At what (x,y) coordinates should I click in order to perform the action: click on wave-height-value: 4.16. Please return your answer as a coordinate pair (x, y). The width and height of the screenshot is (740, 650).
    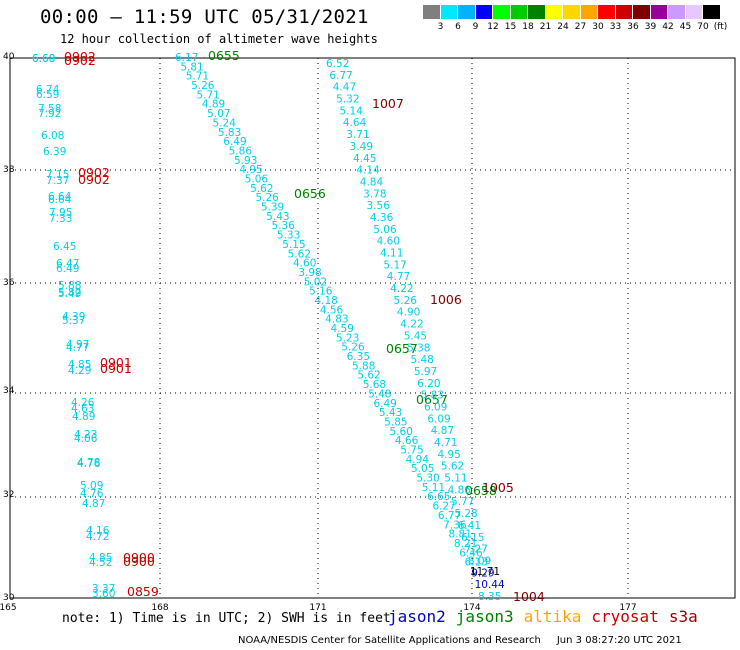
    Looking at the image, I should click on (98, 531).